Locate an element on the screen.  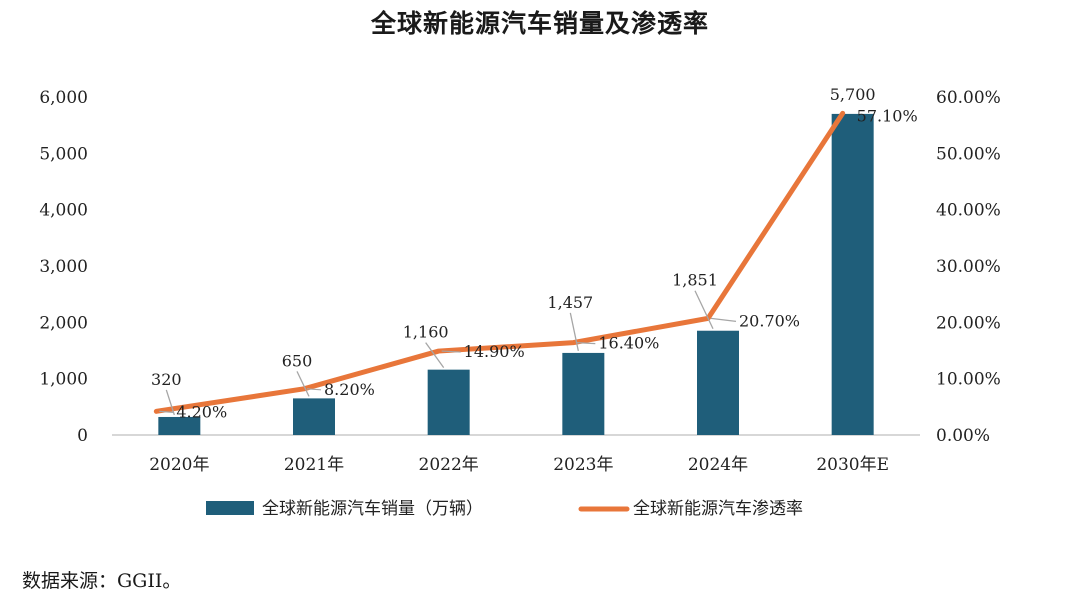
chart-title: 全球新能源汽车销量及渗透率 is located at coordinates (539, 23).